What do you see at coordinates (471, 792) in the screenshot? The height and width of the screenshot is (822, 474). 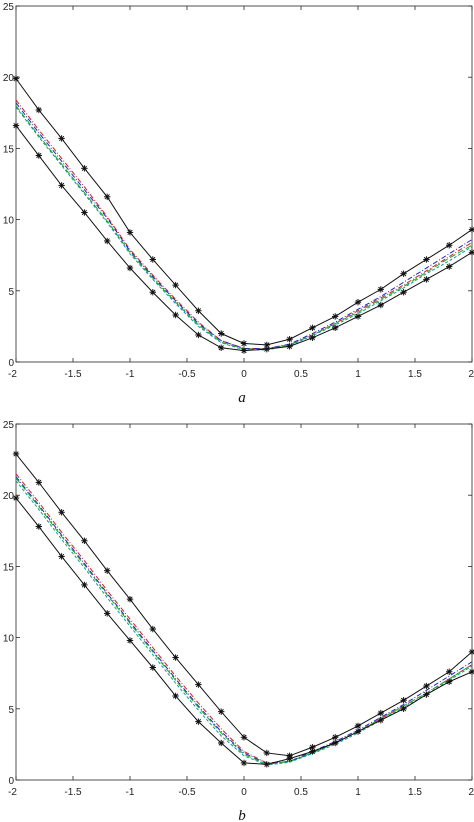 I see `x-tick-label: 2` at bounding box center [471, 792].